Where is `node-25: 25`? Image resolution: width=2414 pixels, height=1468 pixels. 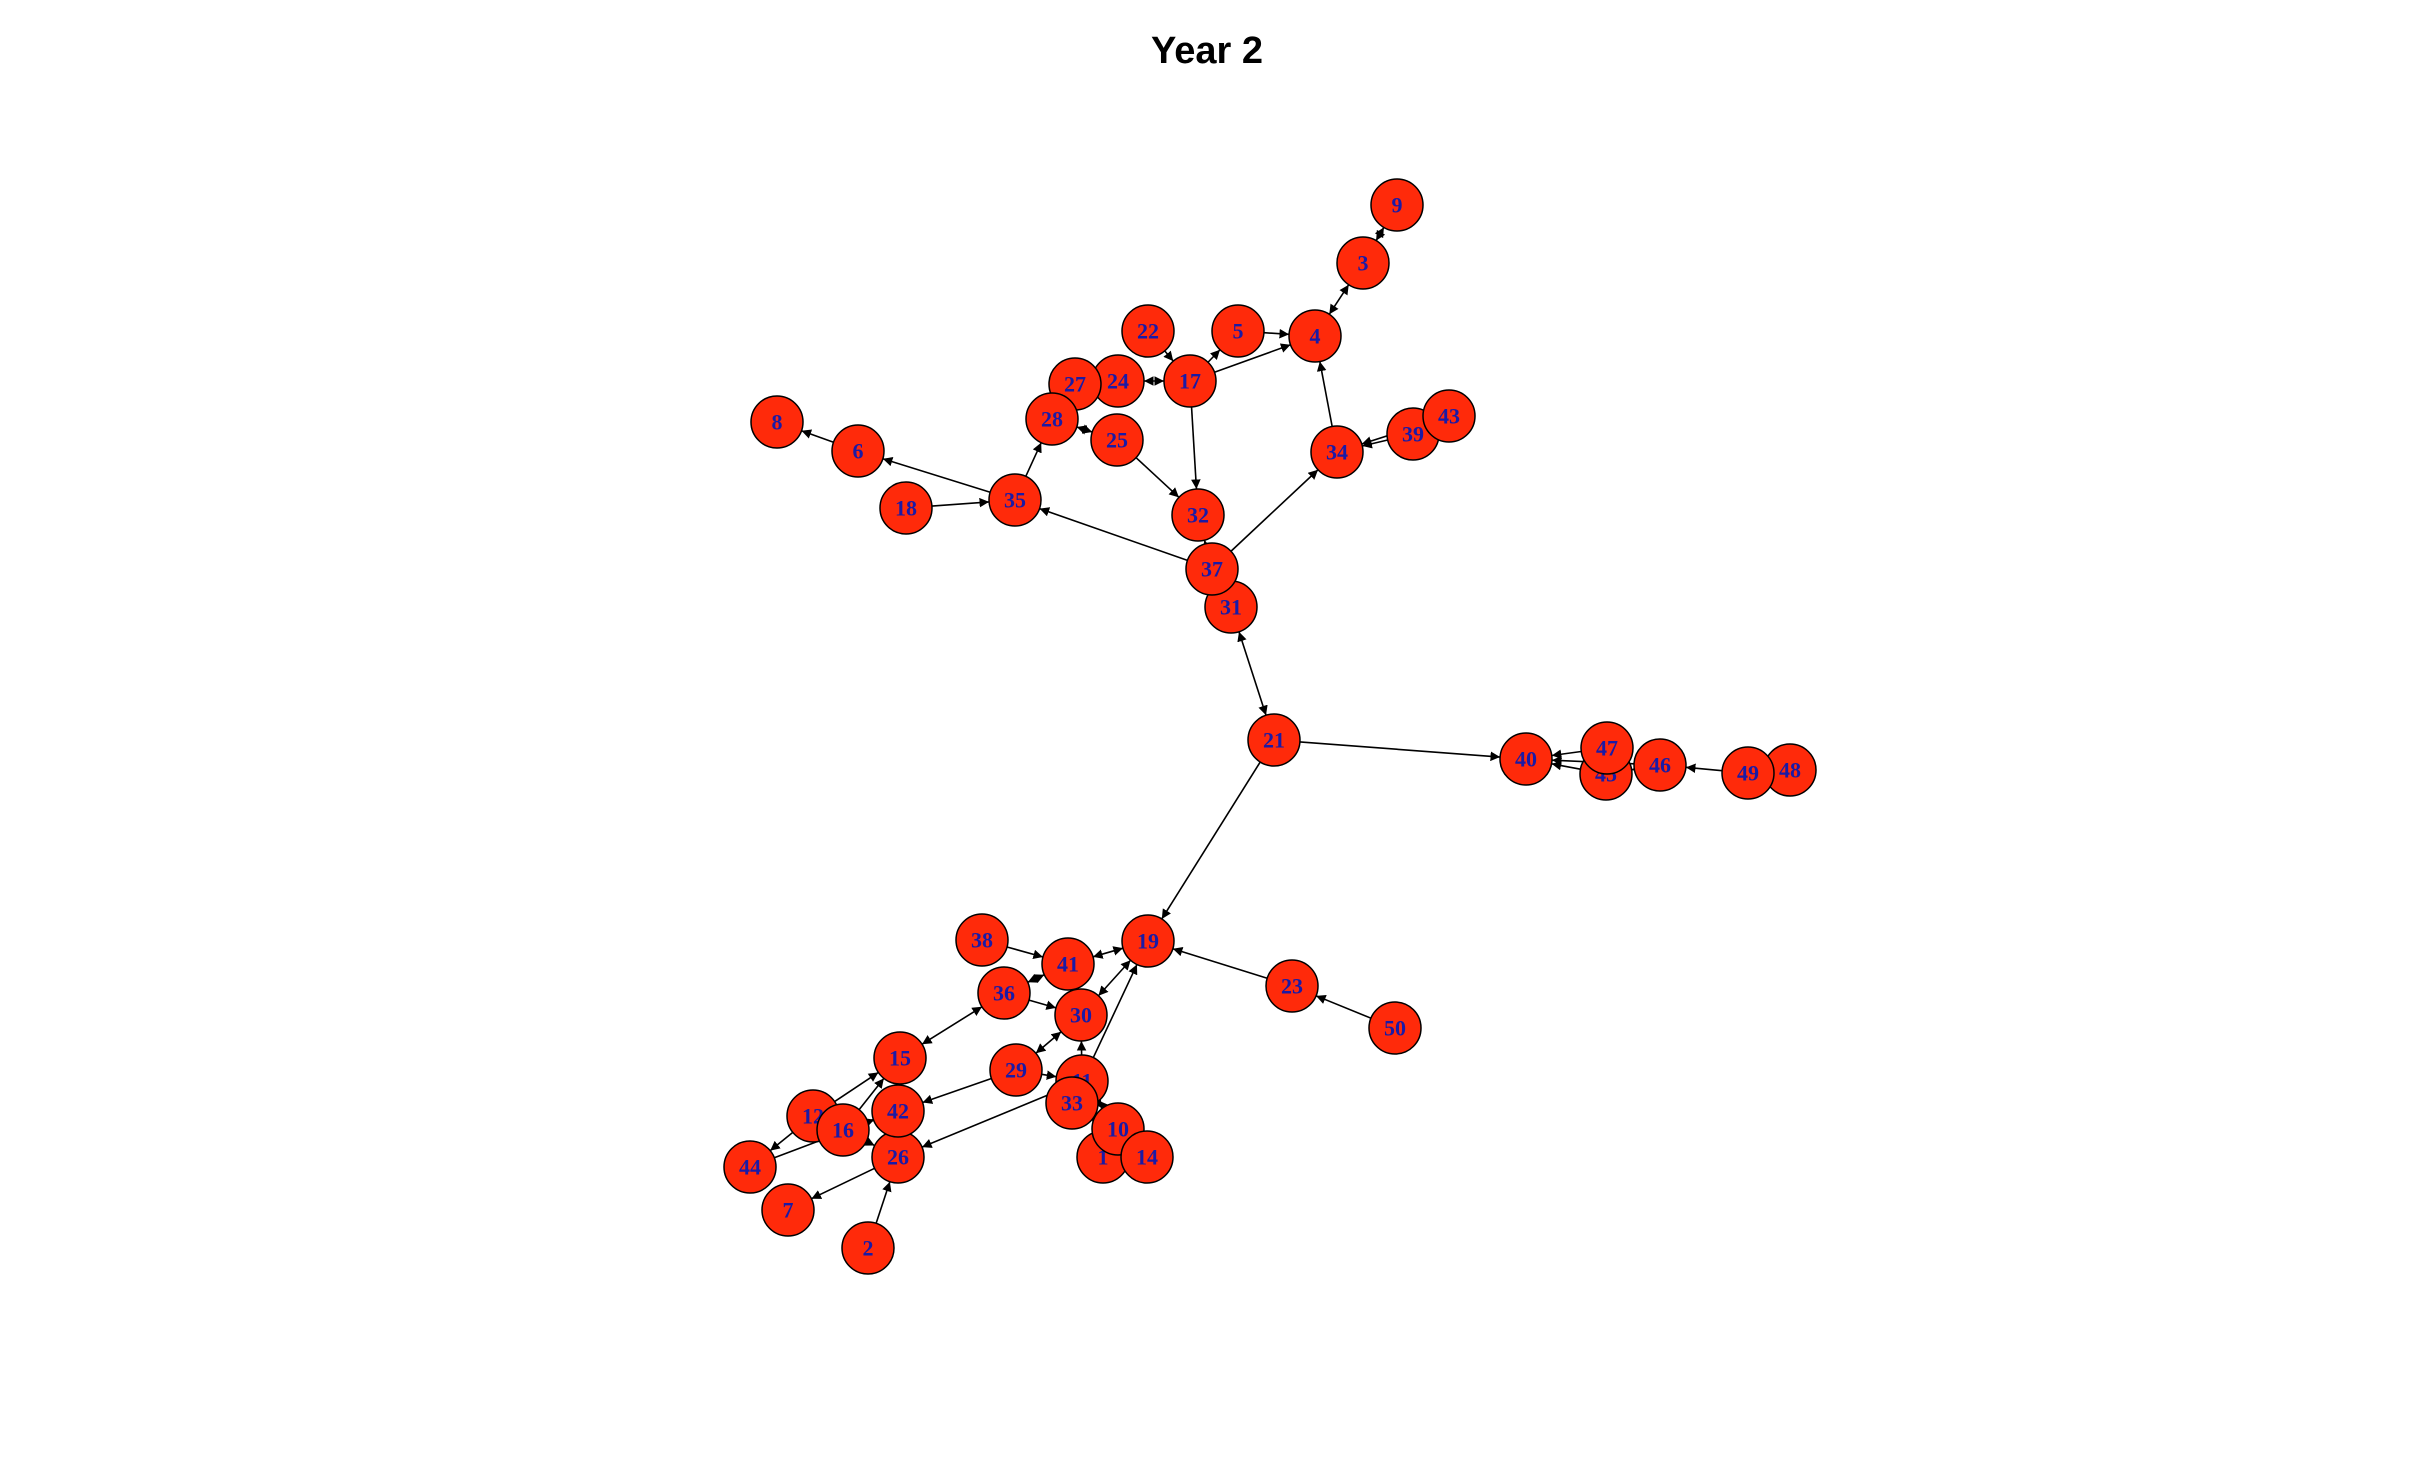
node-25: 25 is located at coordinates (1117, 440).